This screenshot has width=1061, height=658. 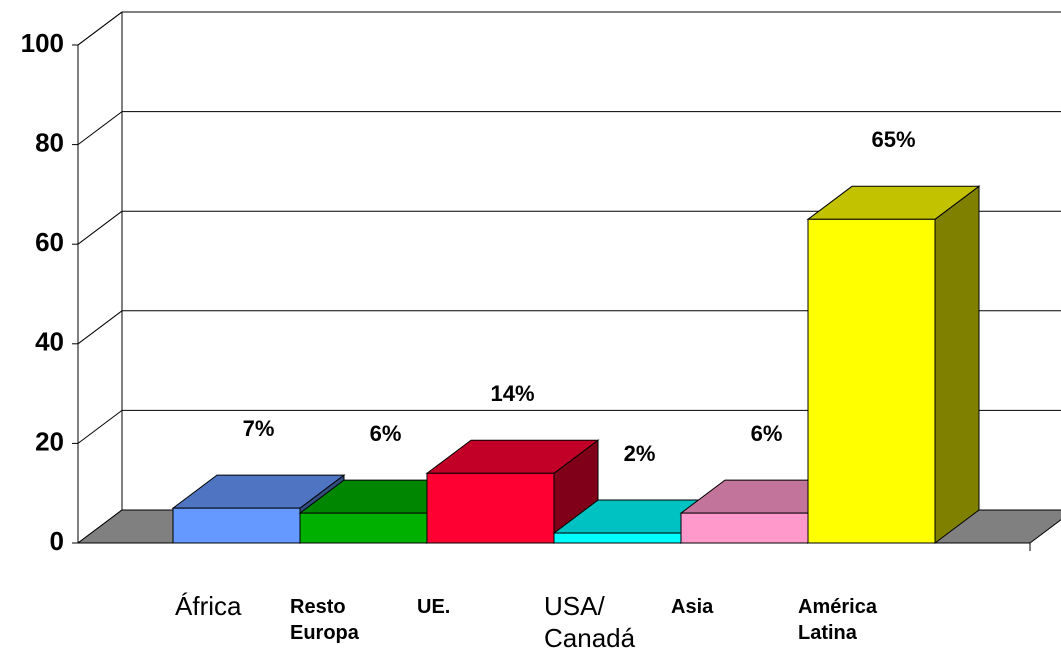 What do you see at coordinates (512, 393) in the screenshot?
I see `value-label: 14%` at bounding box center [512, 393].